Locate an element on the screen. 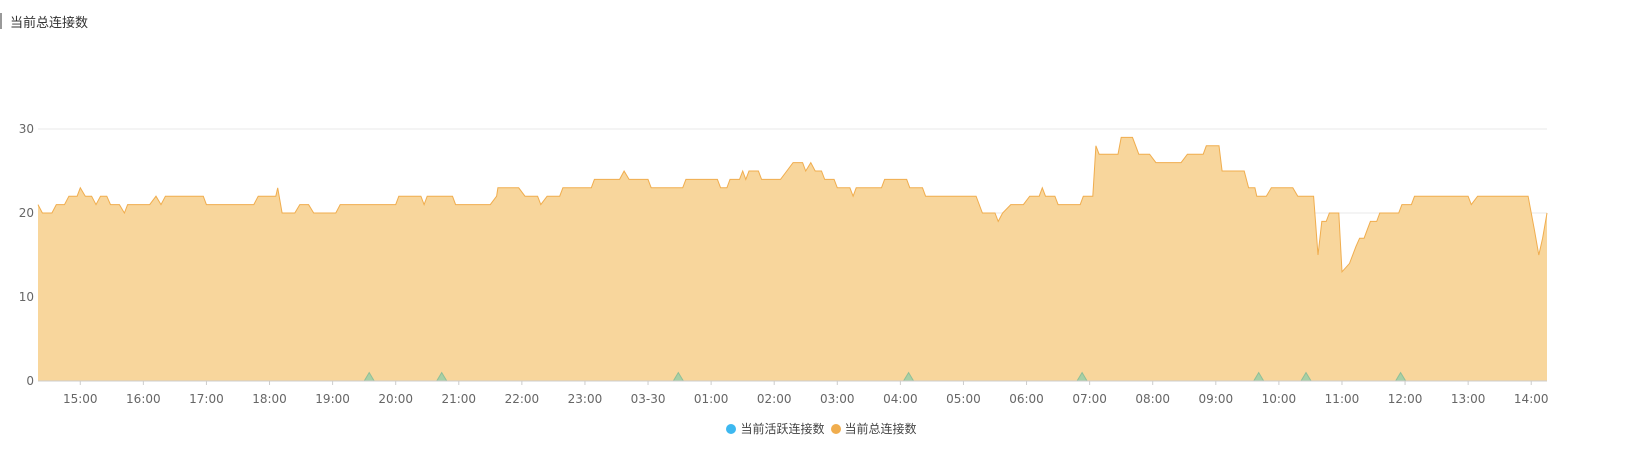 The width and height of the screenshot is (1643, 470). x-tick-label-17: 08:00 is located at coordinates (1152, 399).